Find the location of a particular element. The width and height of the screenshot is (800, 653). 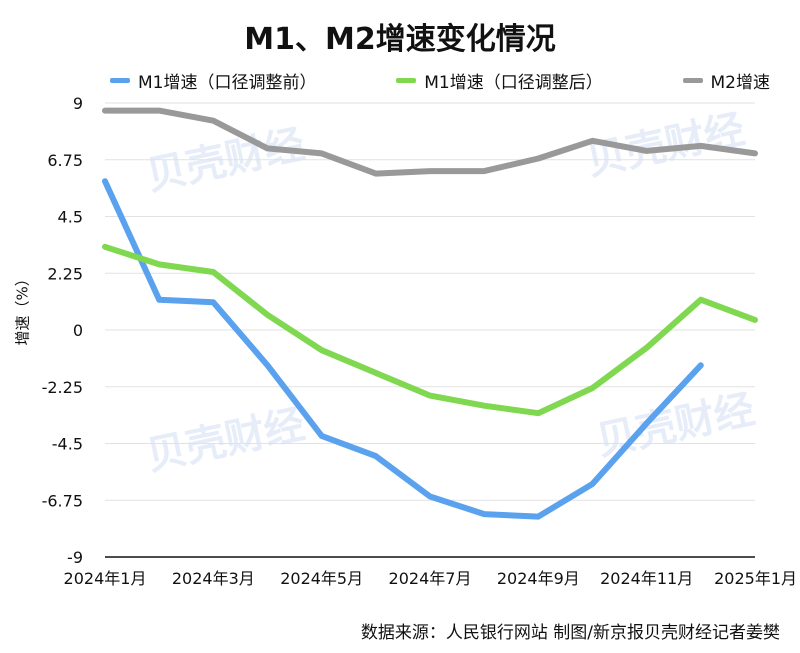

x-tick-label: 2024年7月 is located at coordinates (430, 578).